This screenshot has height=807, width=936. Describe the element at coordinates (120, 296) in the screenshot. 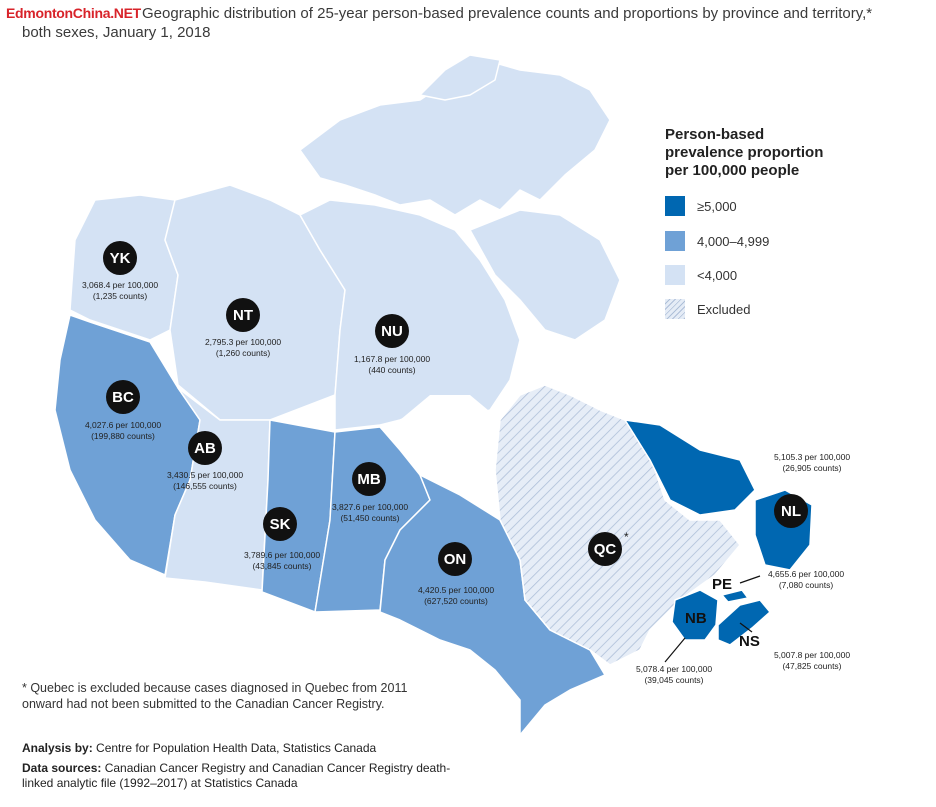

I see `counts-yk: (1,235 counts)` at that location.